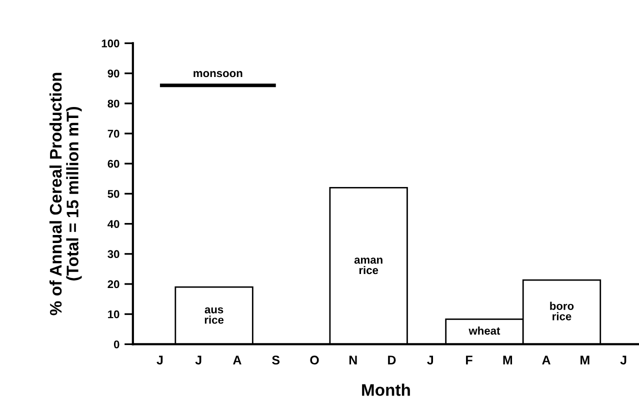  What do you see at coordinates (276, 360) in the screenshot?
I see `x-tick-label: S` at bounding box center [276, 360].